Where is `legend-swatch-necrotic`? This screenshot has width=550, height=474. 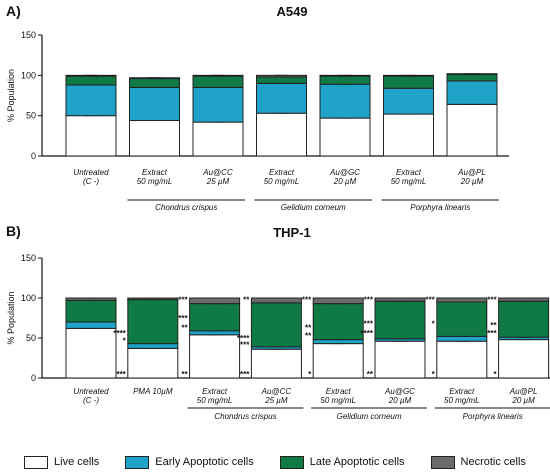
legend-swatch-necrotic is located at coordinates (442, 462).